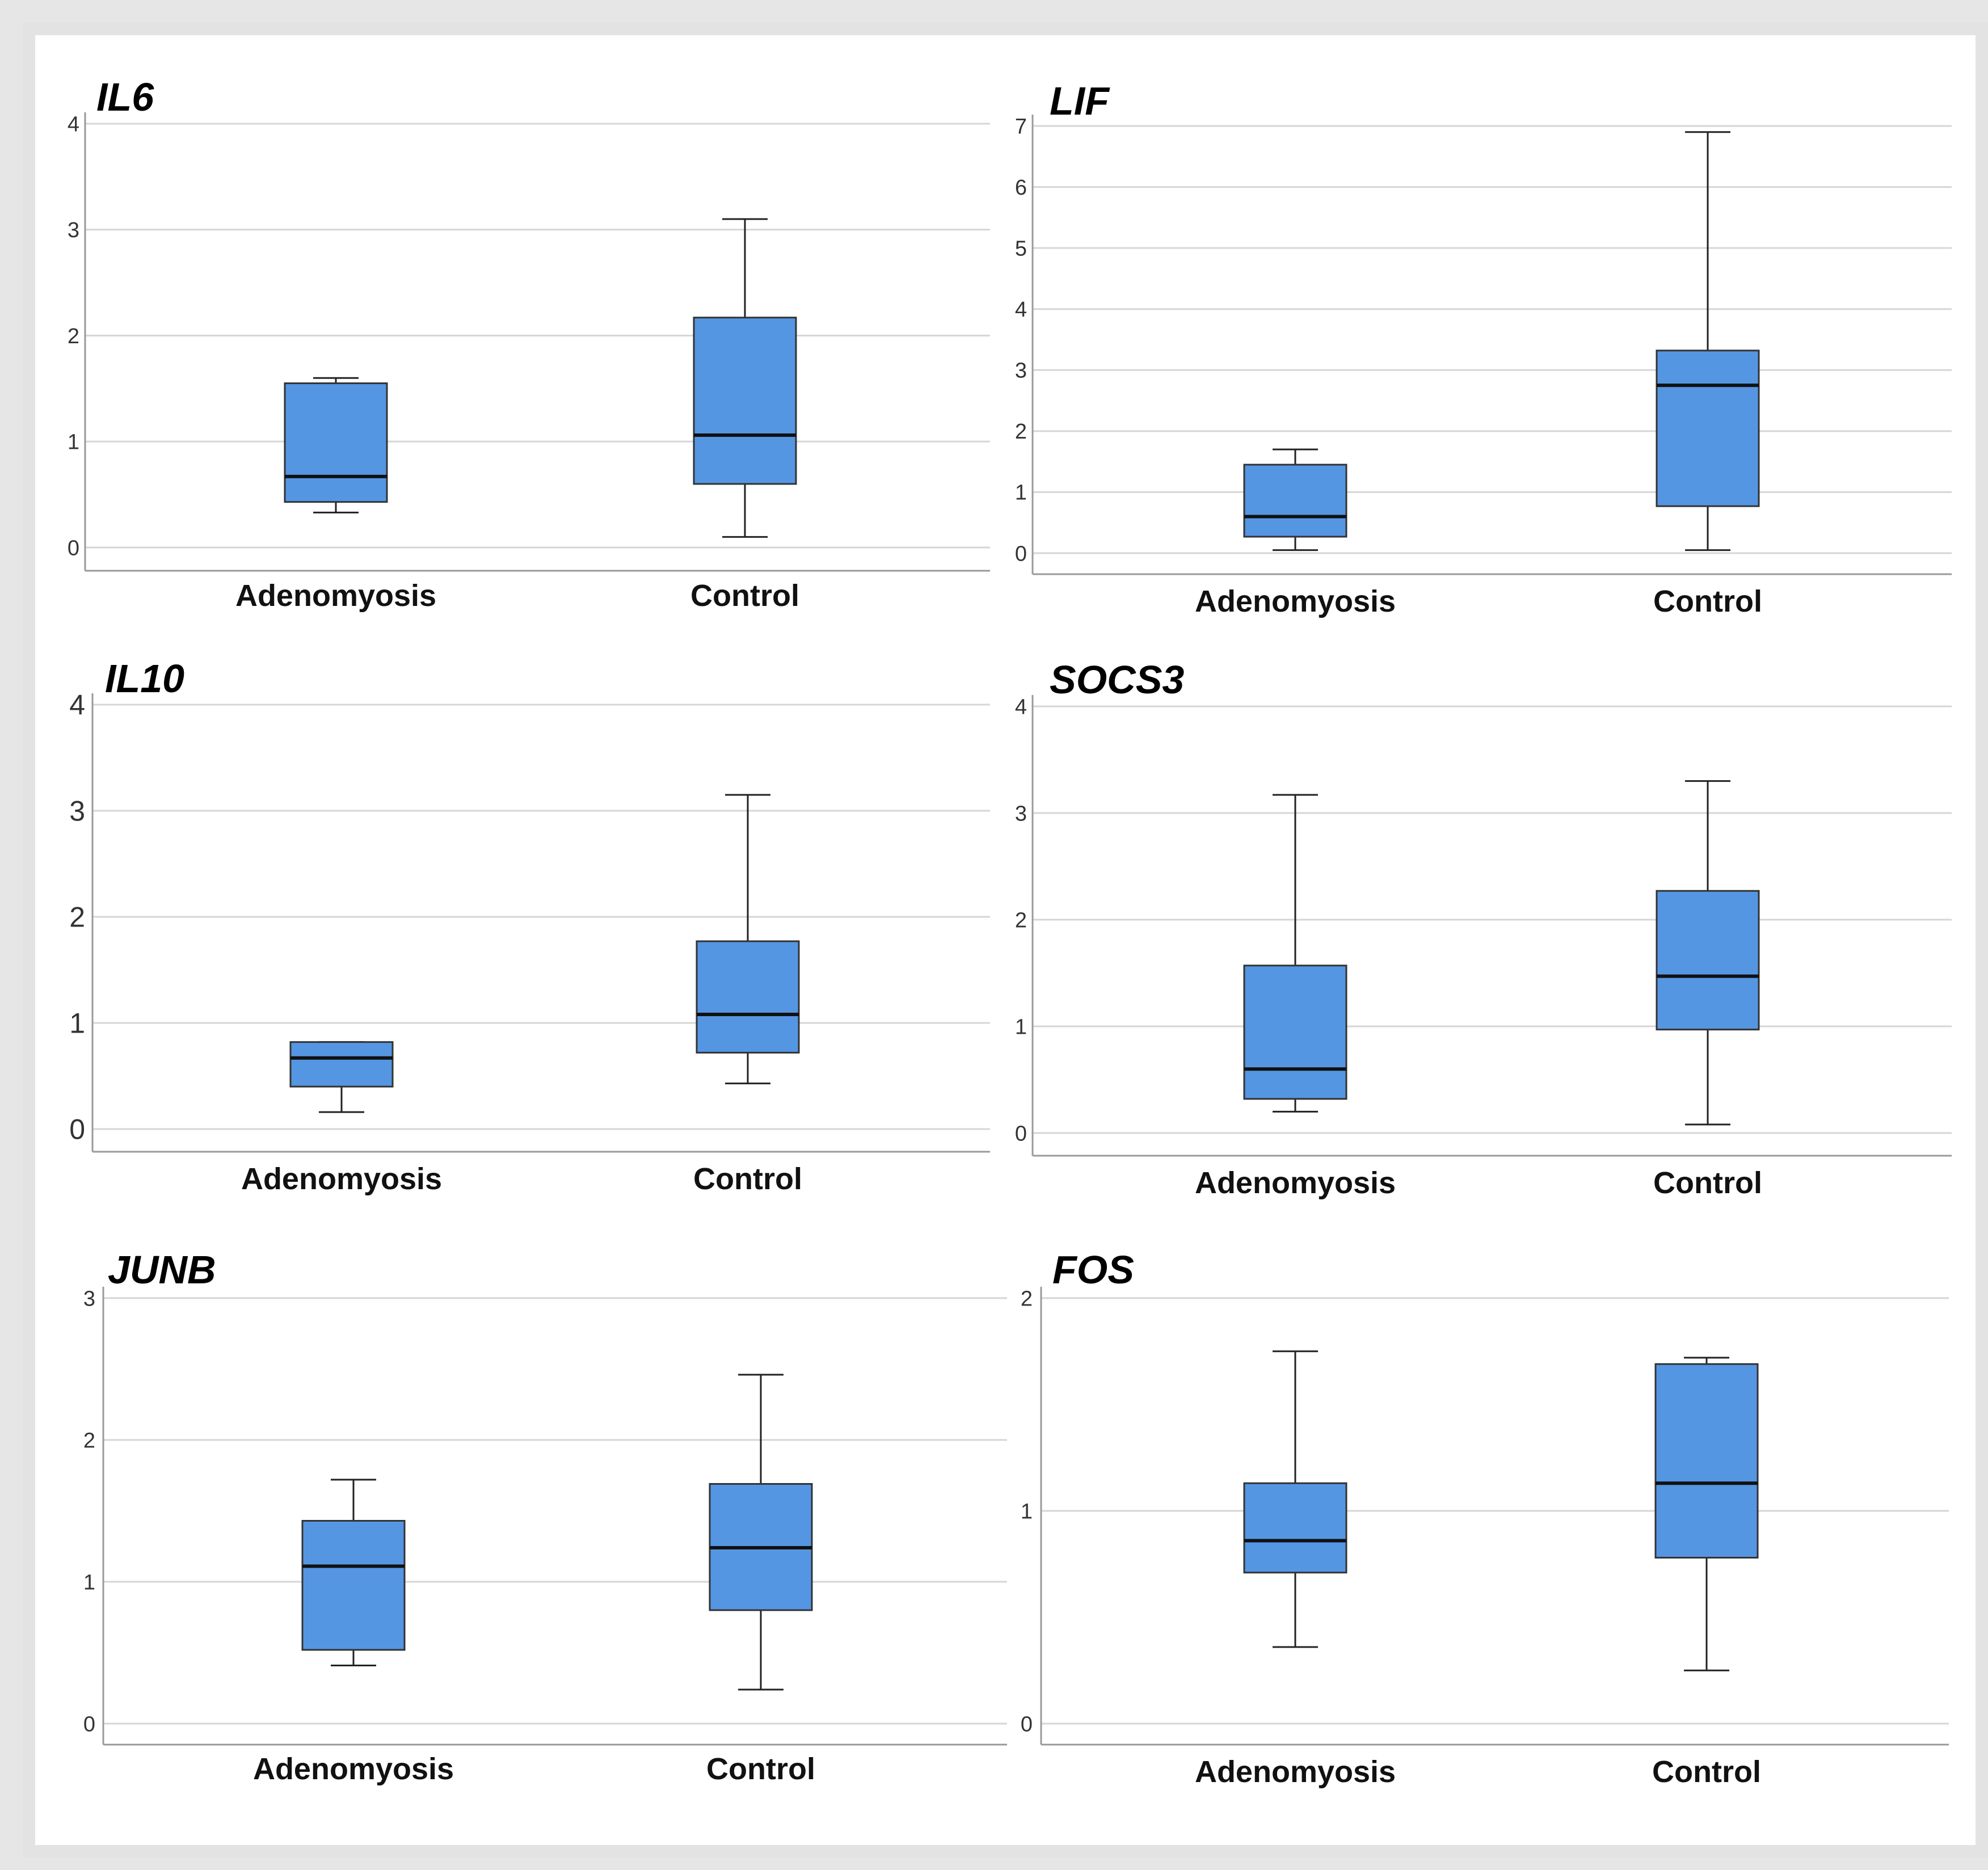 The image size is (1988, 1870). Describe the element at coordinates (1093, 1270) in the screenshot. I see `chart-title: FOS` at that location.